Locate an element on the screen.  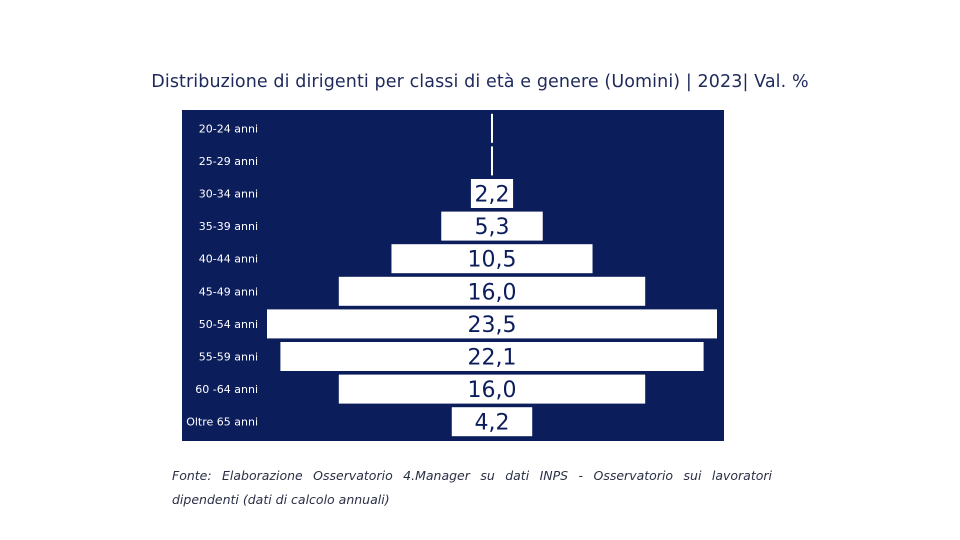
category-label: 40-44 anni is located at coordinates (228, 259).